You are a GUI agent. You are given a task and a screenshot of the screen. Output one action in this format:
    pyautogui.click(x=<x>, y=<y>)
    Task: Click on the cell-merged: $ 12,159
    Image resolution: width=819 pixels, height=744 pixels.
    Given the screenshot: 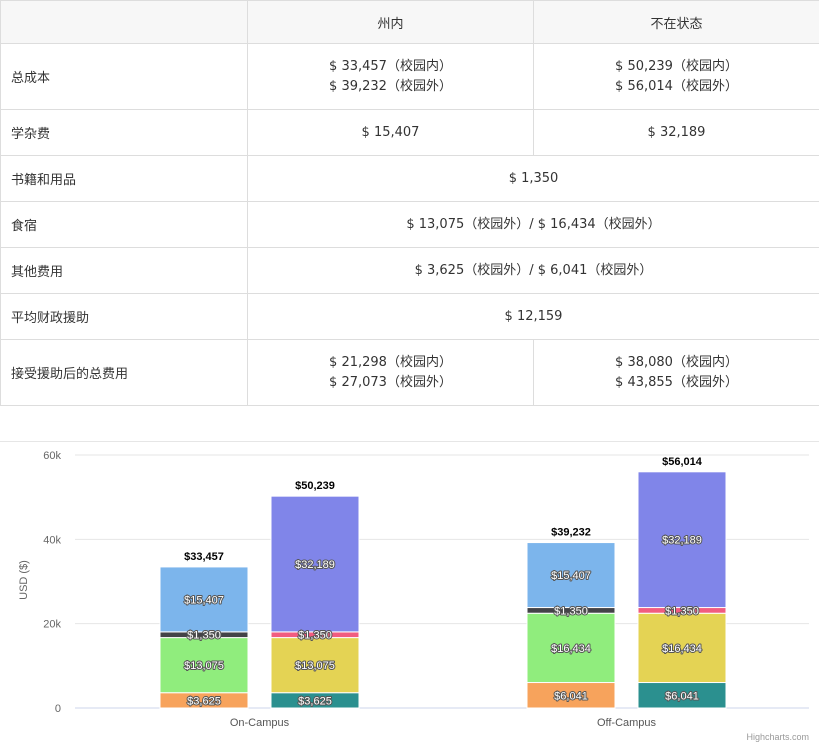 What is the action you would take?
    pyautogui.click(x=533, y=317)
    